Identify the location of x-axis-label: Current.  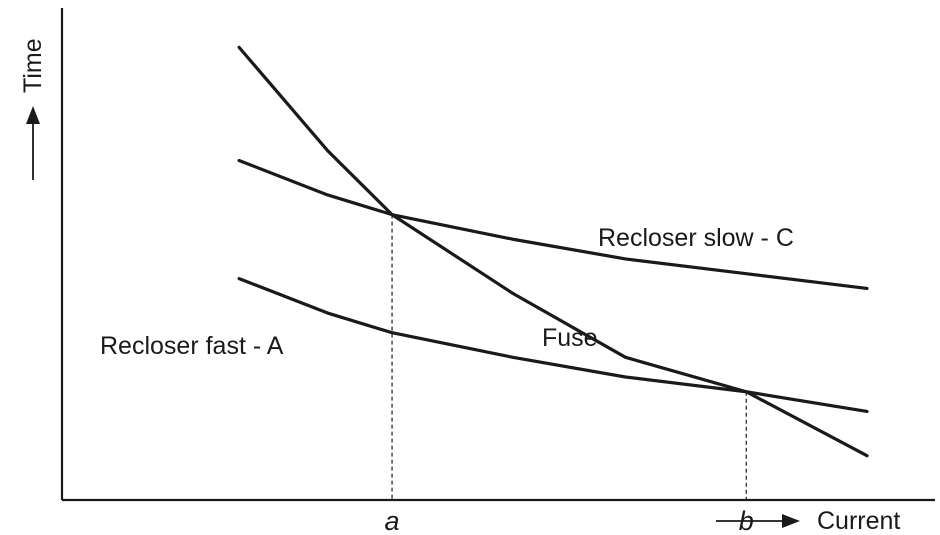
(858, 521).